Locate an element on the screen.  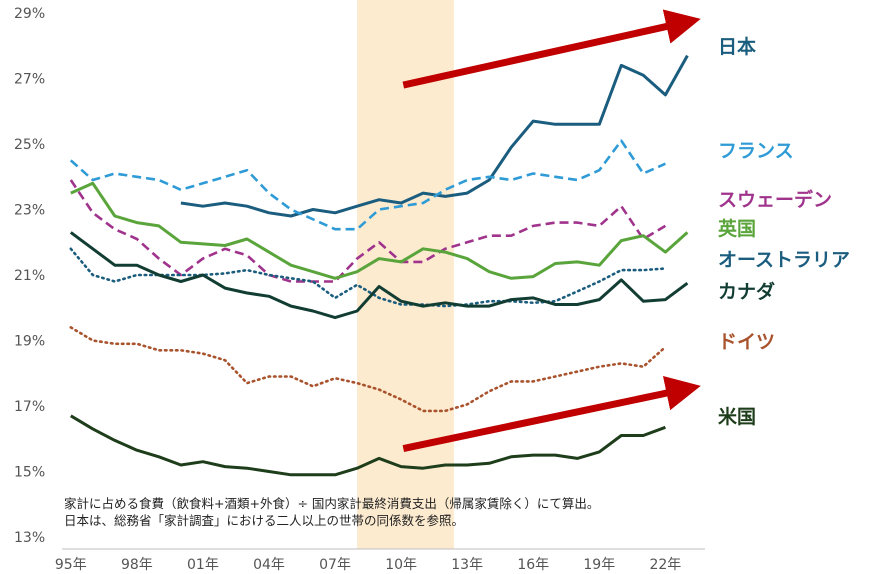
series-label-japan: 日本 is located at coordinates (737, 46).